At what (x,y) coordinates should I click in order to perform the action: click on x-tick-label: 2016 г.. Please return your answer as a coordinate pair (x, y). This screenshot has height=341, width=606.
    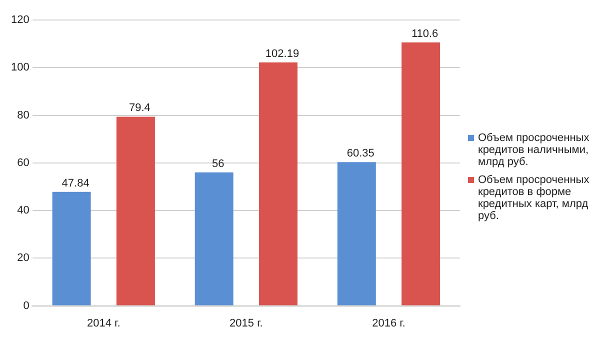
    Looking at the image, I should click on (389, 323).